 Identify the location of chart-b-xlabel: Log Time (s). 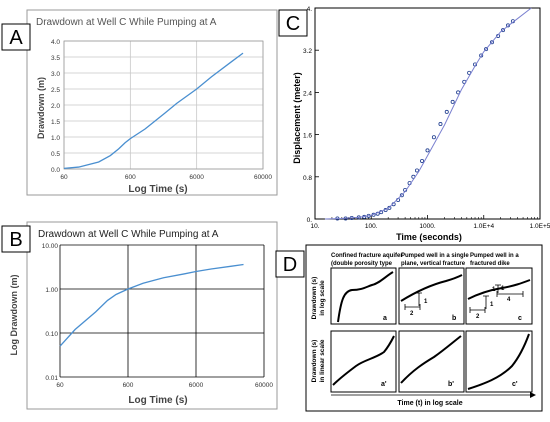
(157, 400).